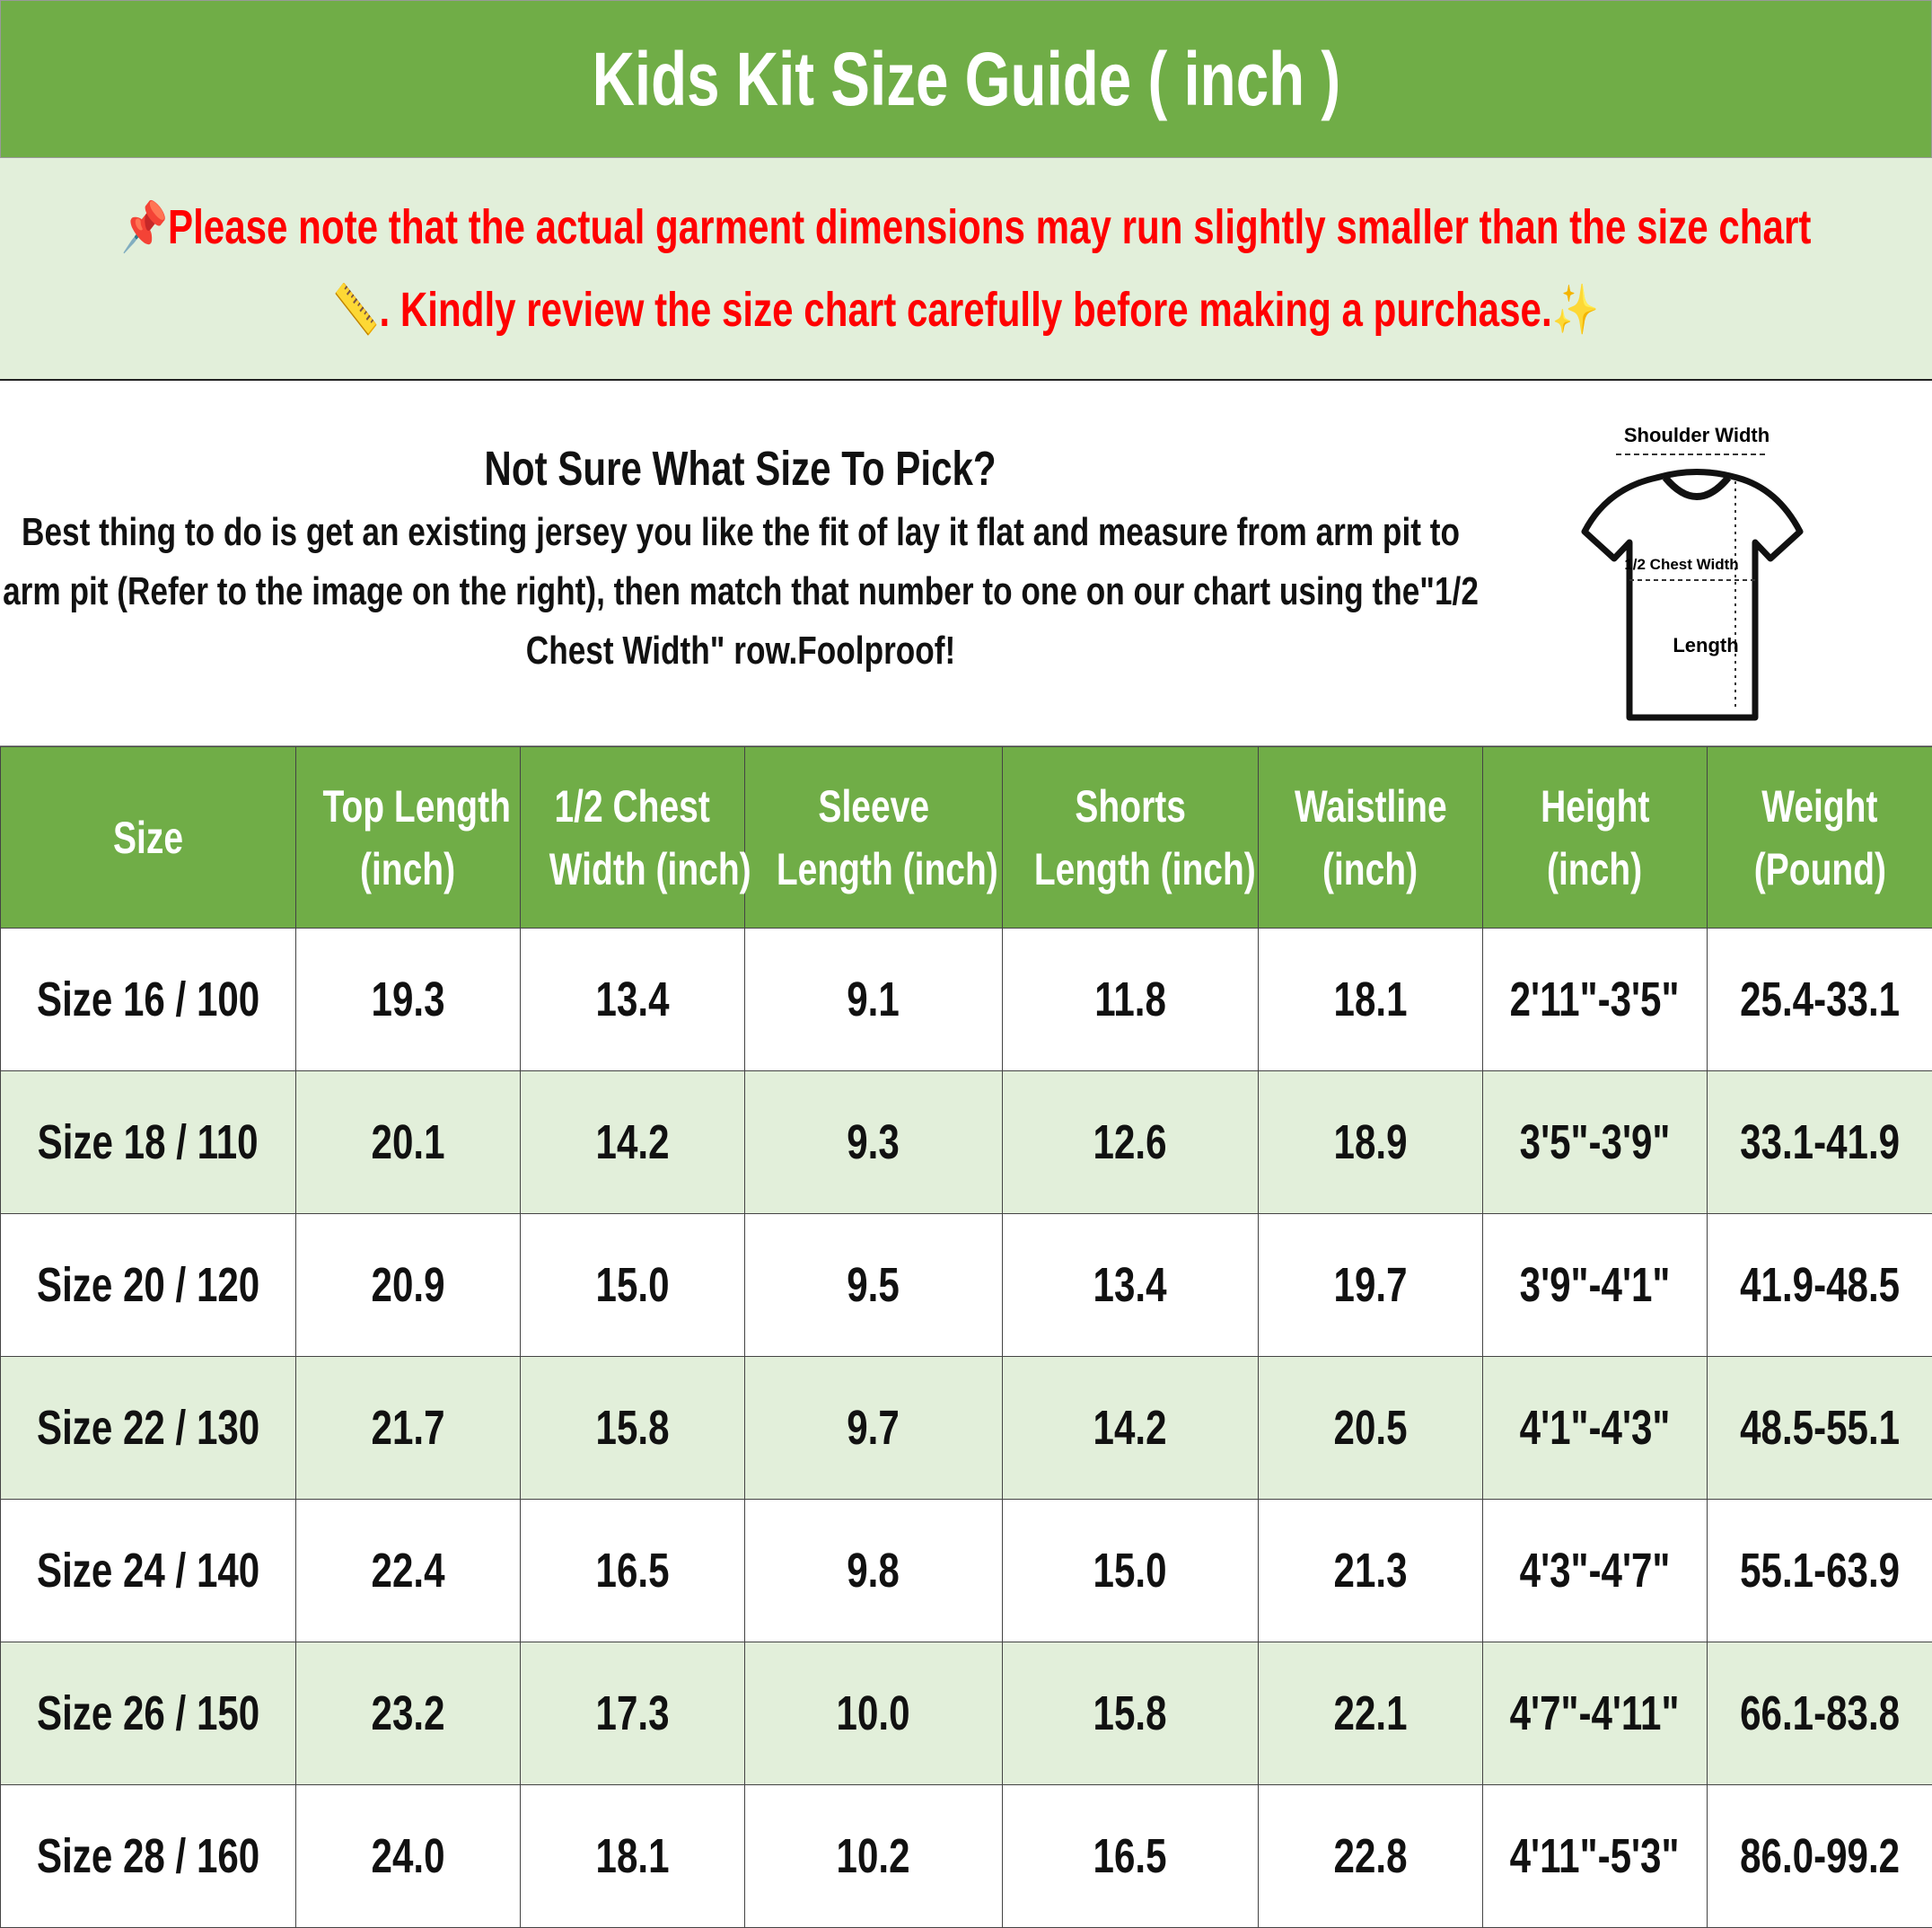 This screenshot has height=1928, width=1932. I want to click on cell-value: 21.7, so click(408, 1428).